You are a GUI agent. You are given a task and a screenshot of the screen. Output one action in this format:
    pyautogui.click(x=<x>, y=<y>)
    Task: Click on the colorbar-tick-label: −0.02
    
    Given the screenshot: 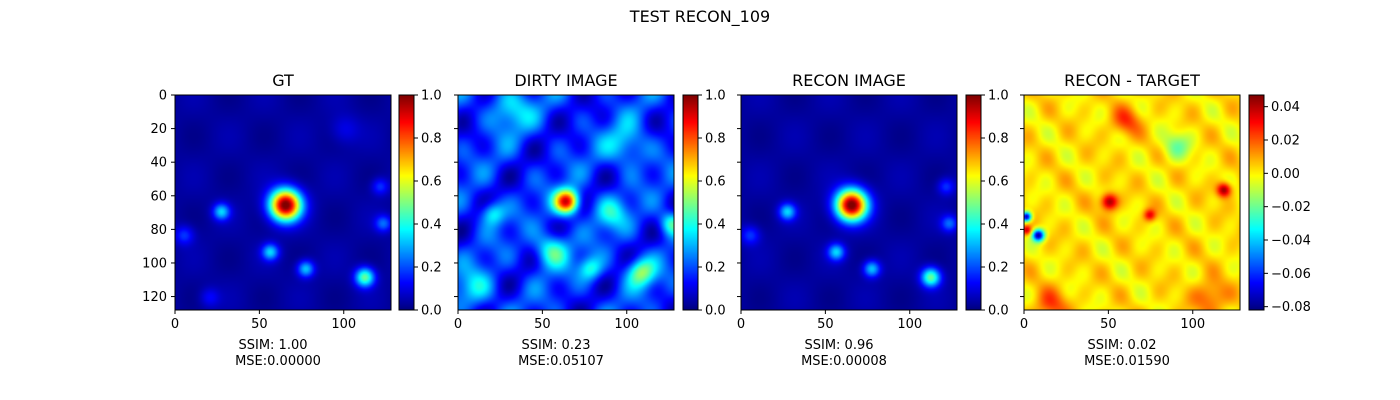 What is the action you would take?
    pyautogui.click(x=1291, y=207)
    